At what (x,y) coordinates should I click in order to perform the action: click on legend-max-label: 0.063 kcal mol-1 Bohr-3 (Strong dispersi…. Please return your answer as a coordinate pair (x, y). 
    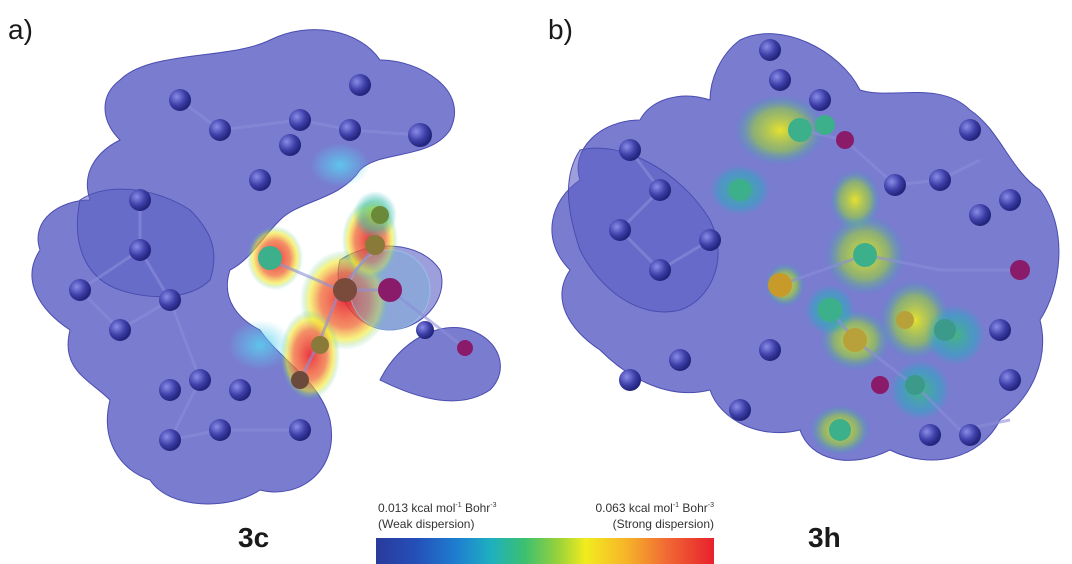
    Looking at the image, I should click on (654, 515).